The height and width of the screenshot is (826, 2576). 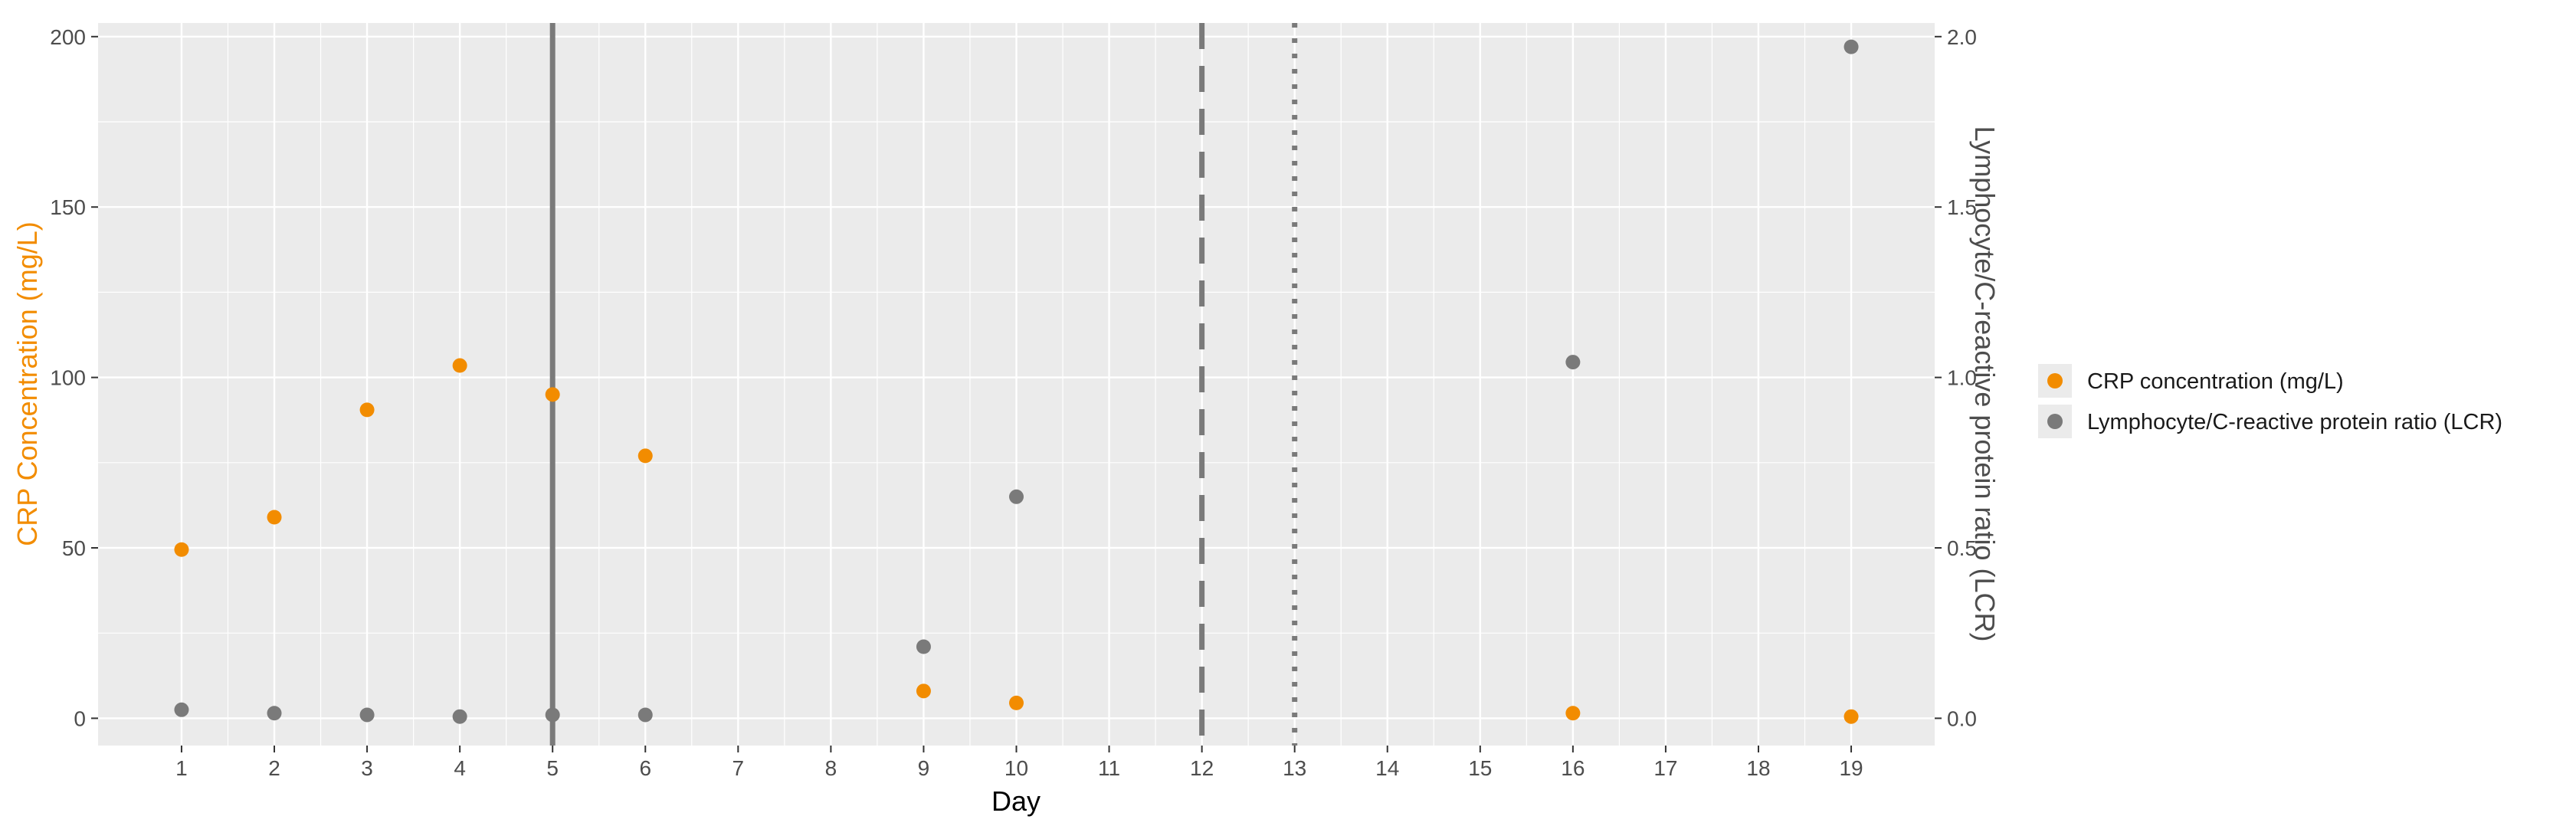 What do you see at coordinates (460, 768) in the screenshot?
I see `x-tick-label: 4` at bounding box center [460, 768].